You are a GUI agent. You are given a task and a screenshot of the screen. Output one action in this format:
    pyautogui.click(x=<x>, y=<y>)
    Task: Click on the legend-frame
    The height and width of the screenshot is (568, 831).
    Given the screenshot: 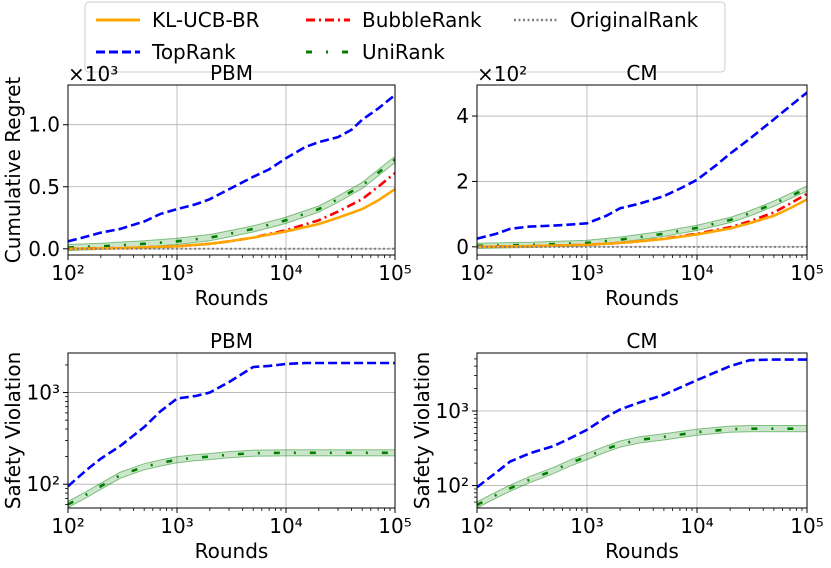 What is the action you would take?
    pyautogui.click(x=405, y=37)
    